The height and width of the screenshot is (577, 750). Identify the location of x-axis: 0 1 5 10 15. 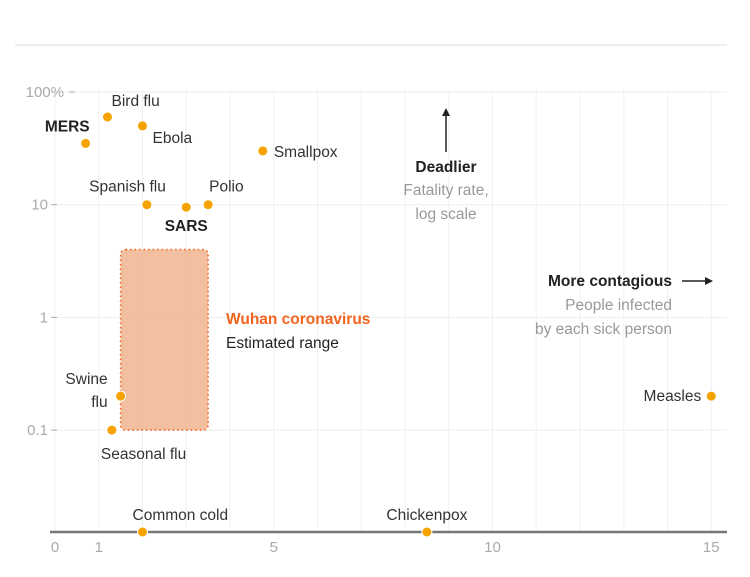
(388, 543).